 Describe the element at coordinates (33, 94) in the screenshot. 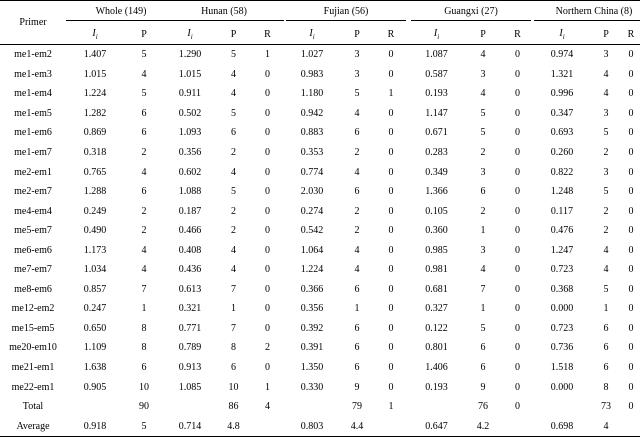

I see `primer-cell: me1-em4` at that location.